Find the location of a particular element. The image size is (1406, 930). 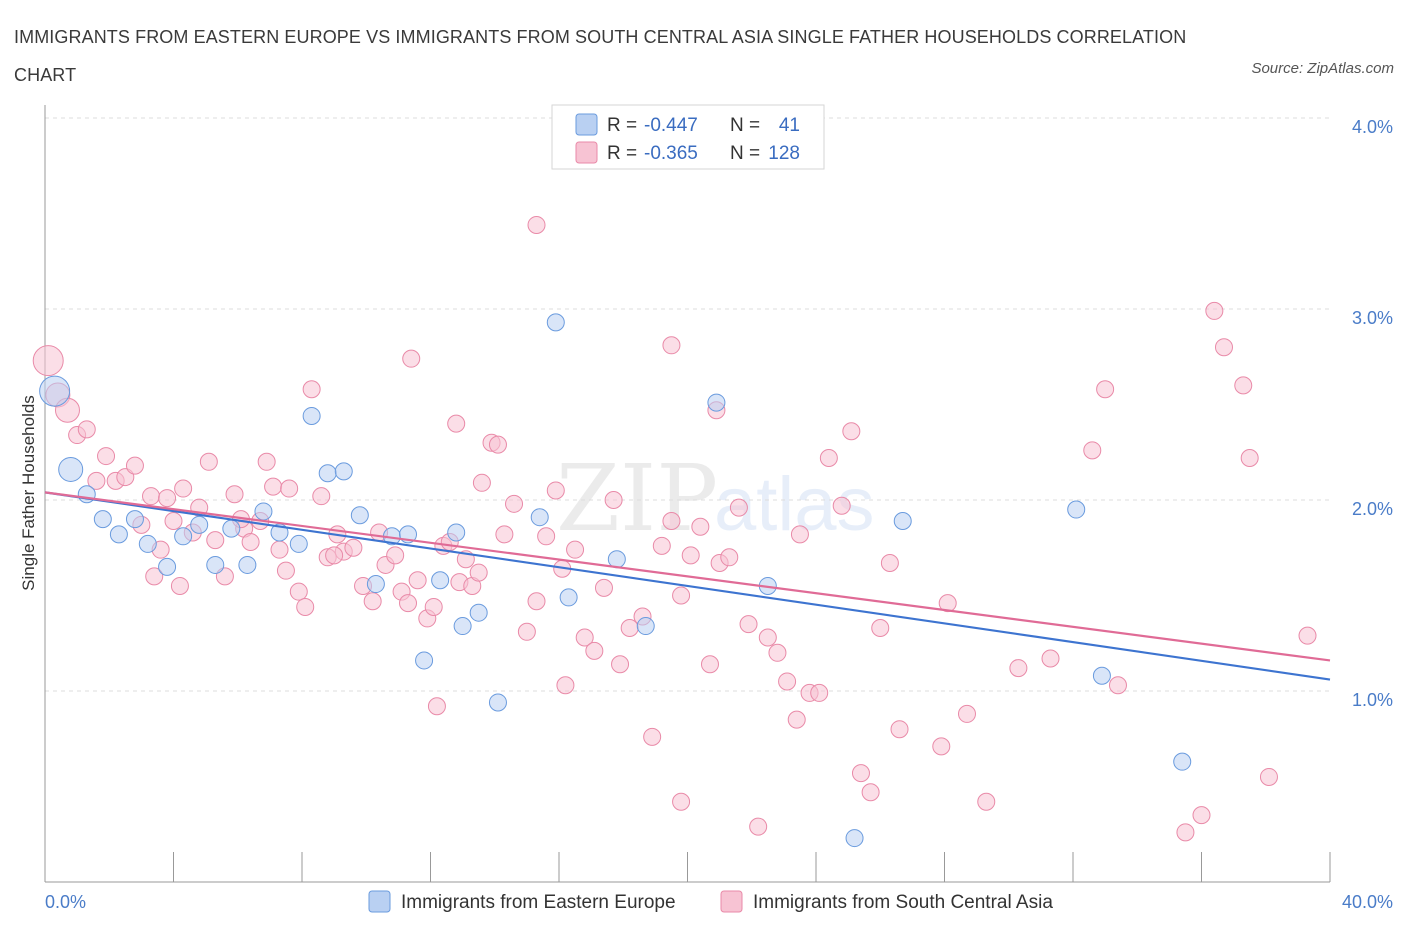

chart-source: Source: ZipAtlas.com is located at coordinates (1322, 68).